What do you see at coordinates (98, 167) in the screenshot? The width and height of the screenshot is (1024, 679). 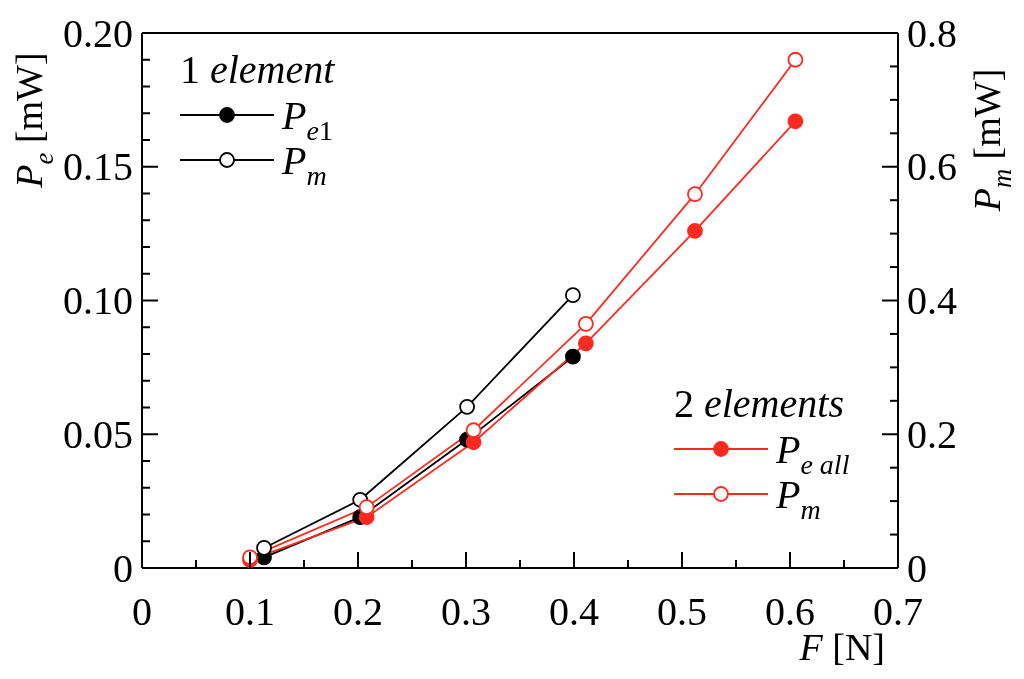 I see `y-tick-label: 0.15` at bounding box center [98, 167].